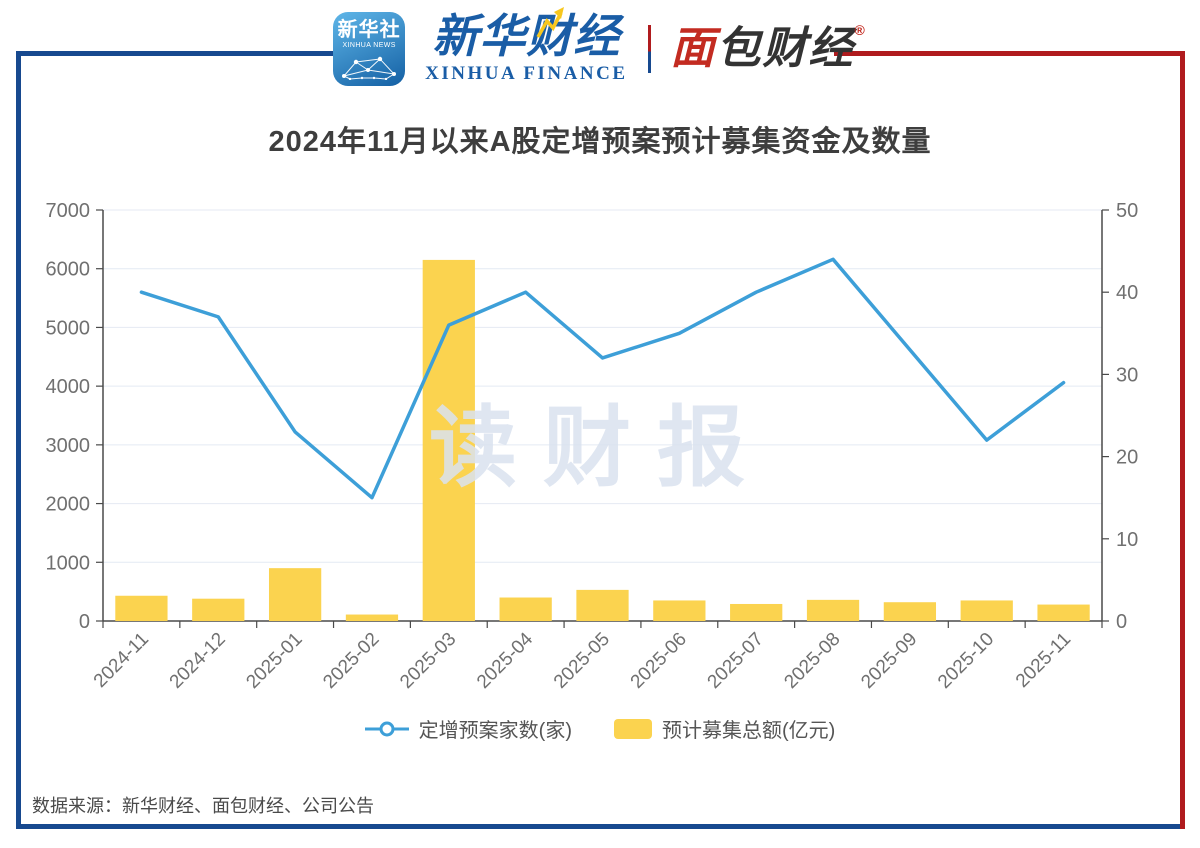 This screenshot has height=848, width=1200. I want to click on bar-series-swatch-icon, so click(633, 728).